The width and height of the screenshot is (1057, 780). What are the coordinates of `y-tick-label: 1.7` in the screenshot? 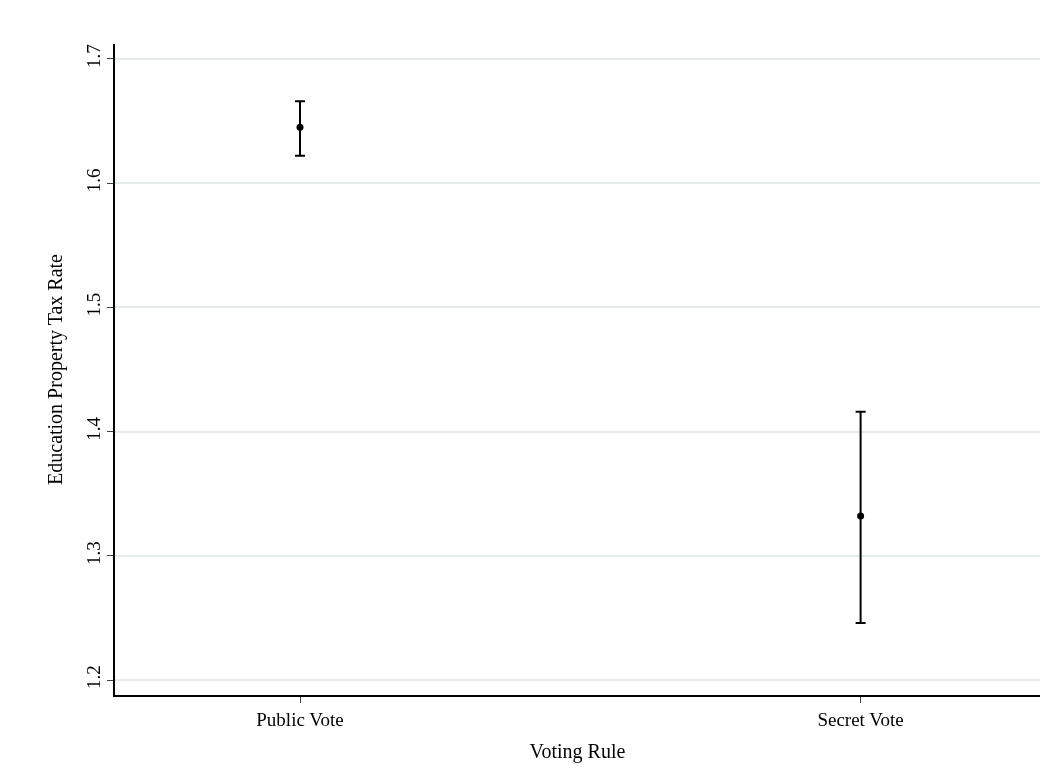 It's located at (93, 56).